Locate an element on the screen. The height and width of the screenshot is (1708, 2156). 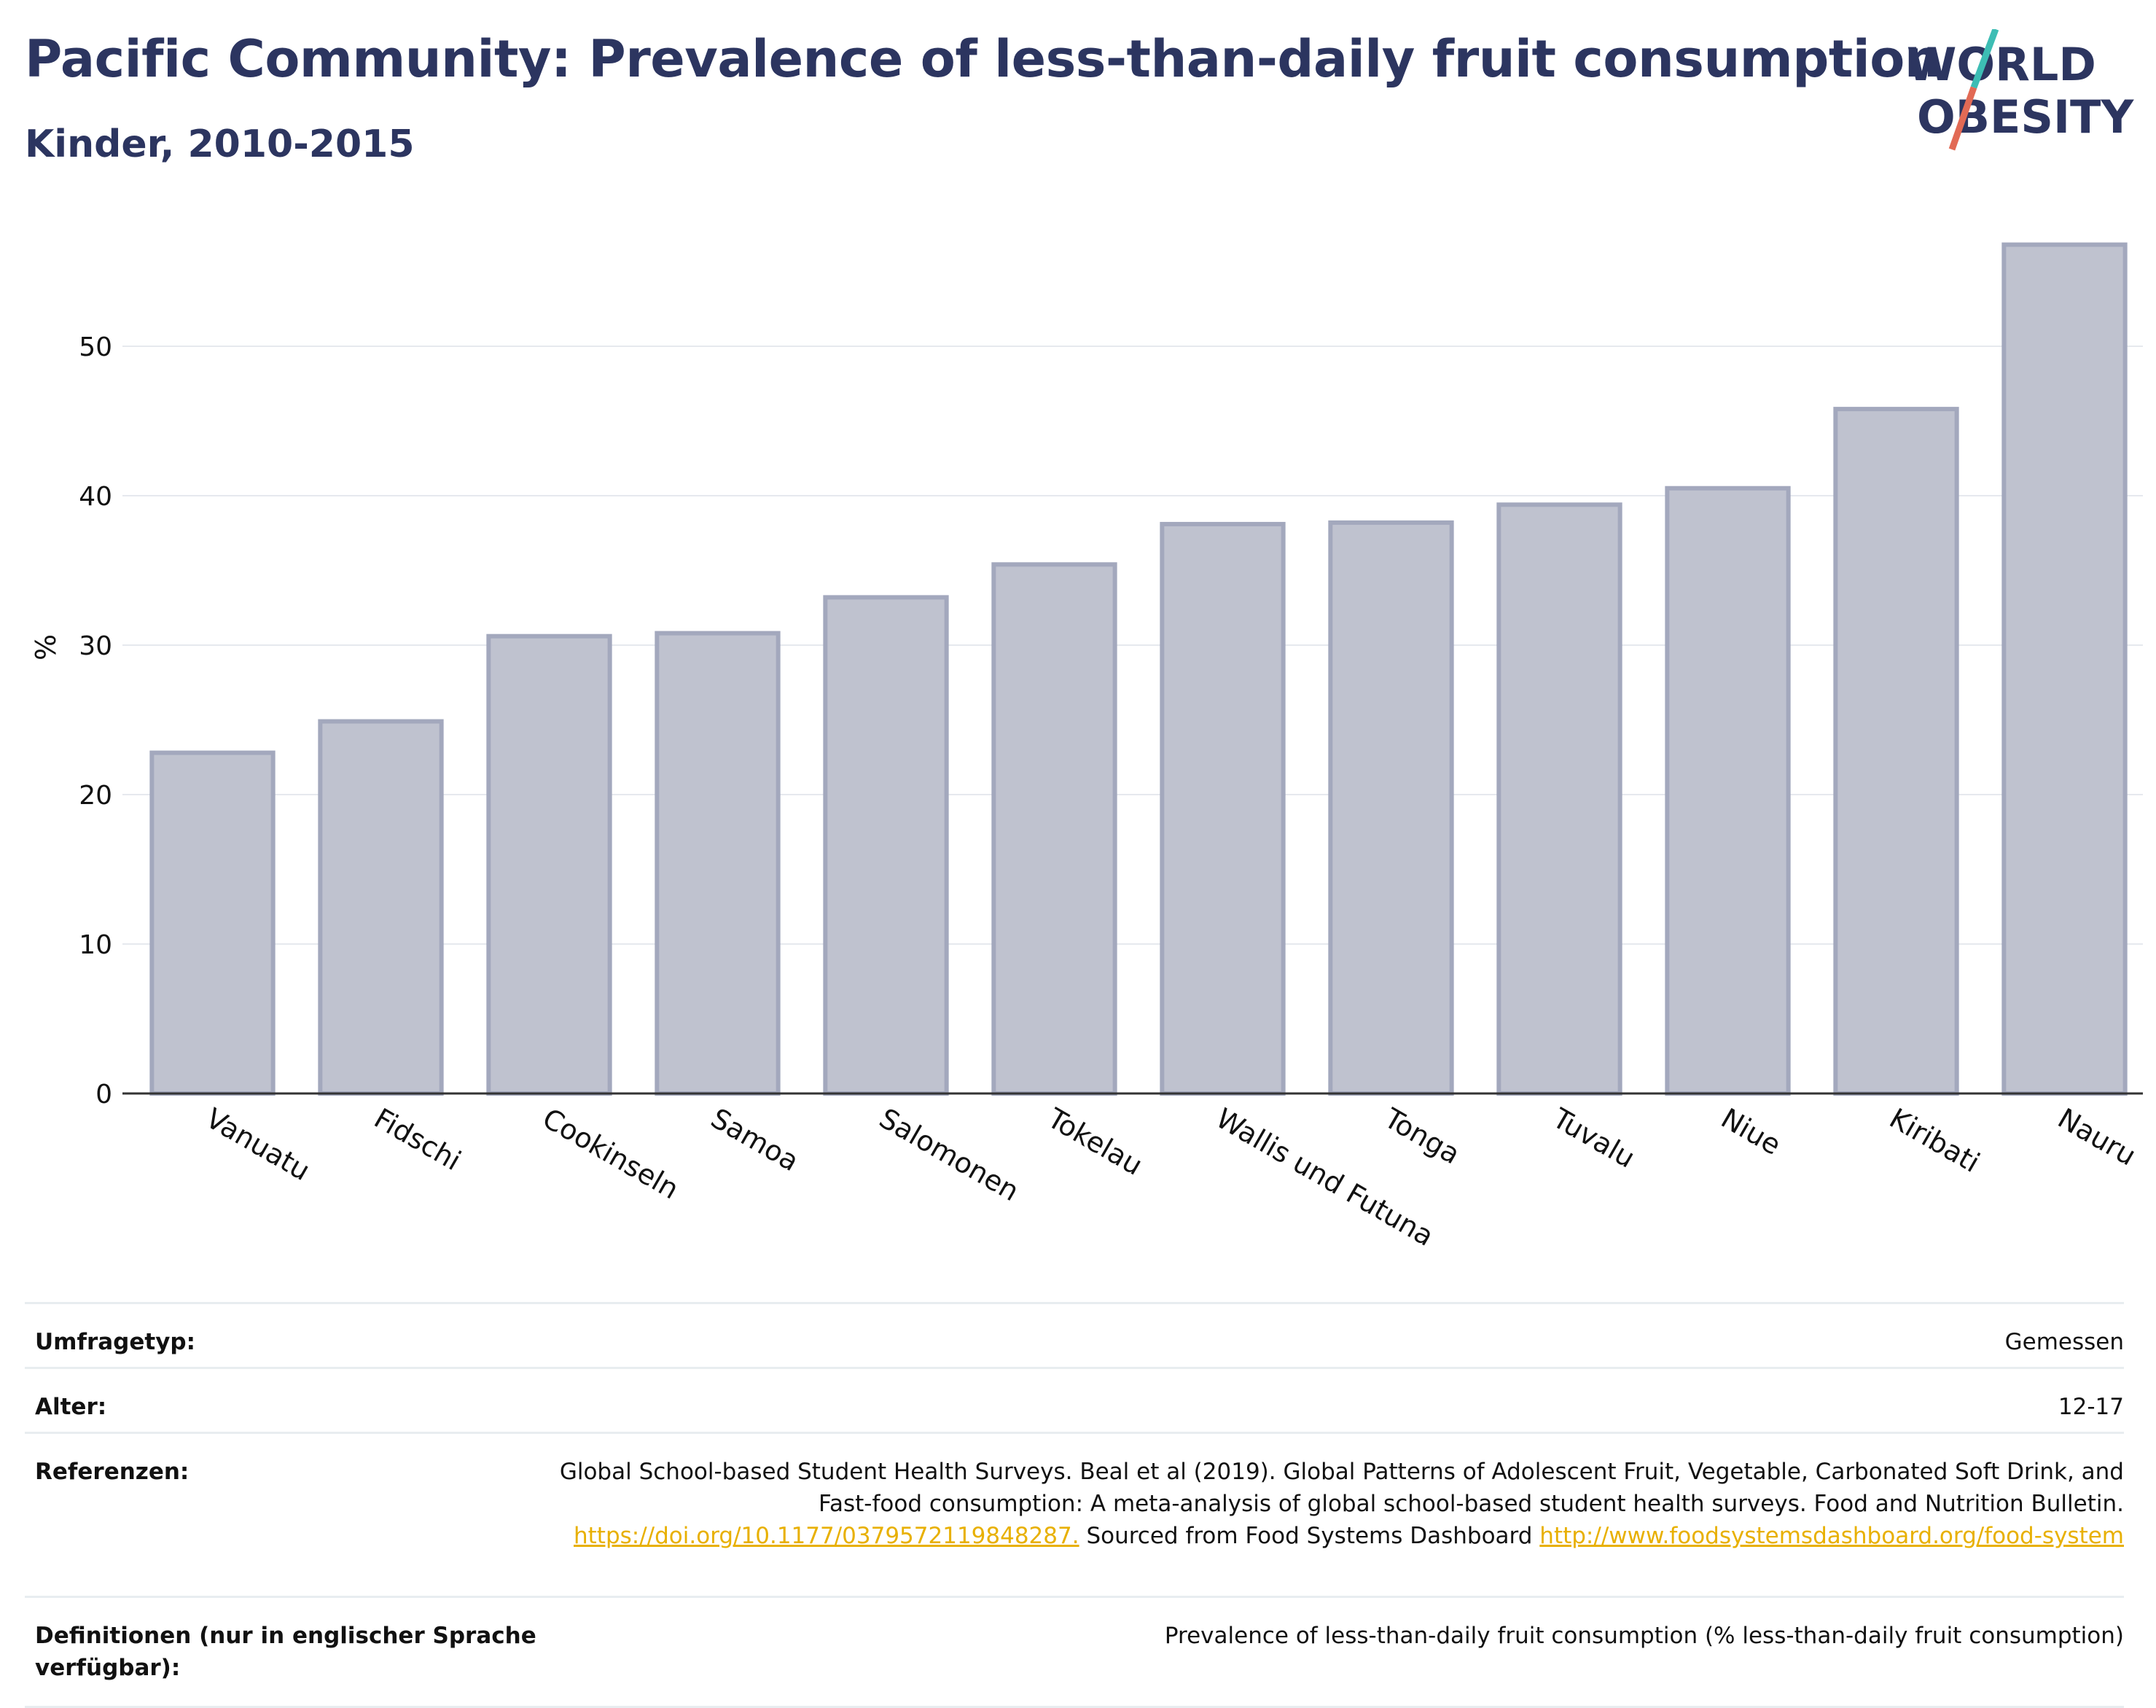
x-tick-label: Nauru is located at coordinates (2097, 1137).